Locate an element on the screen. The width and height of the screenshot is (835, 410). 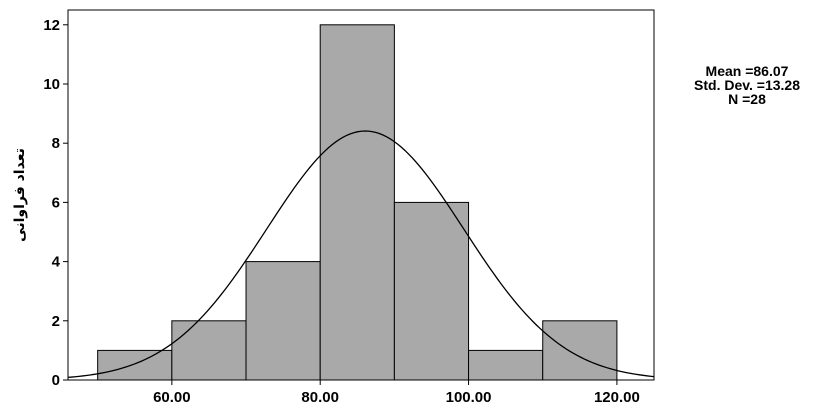
stats-box: Mean =86.07 Std. Dev. =13.28 N =28 is located at coordinates (747, 85).